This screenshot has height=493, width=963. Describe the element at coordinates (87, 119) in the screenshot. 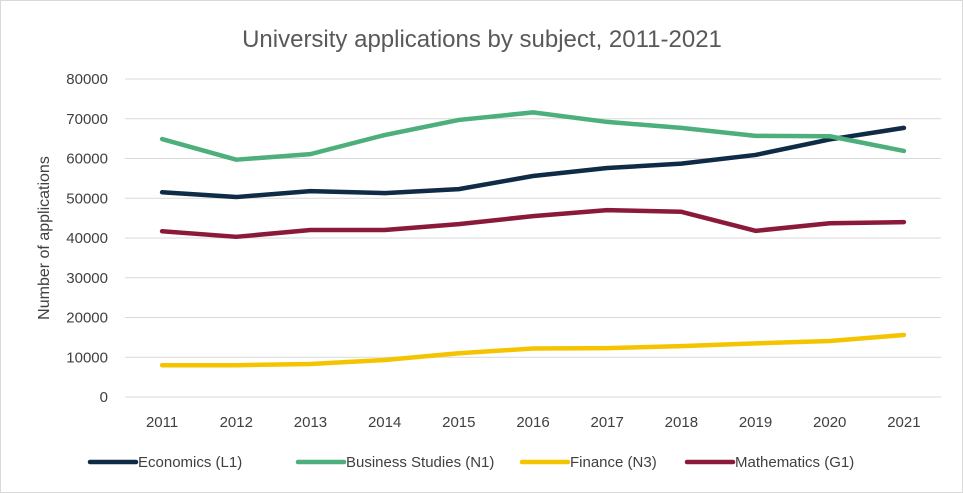

I see `y-tick-label: 70000` at that location.